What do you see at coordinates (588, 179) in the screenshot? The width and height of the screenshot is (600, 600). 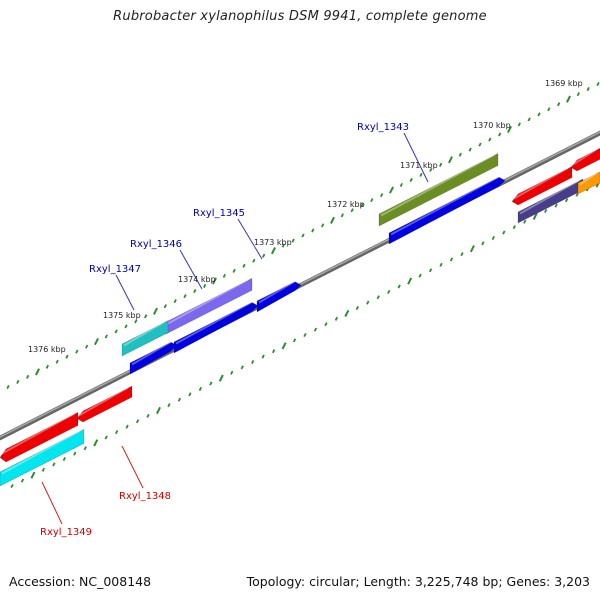 I see `cog-bar-right-orange-highlight` at bounding box center [588, 179].